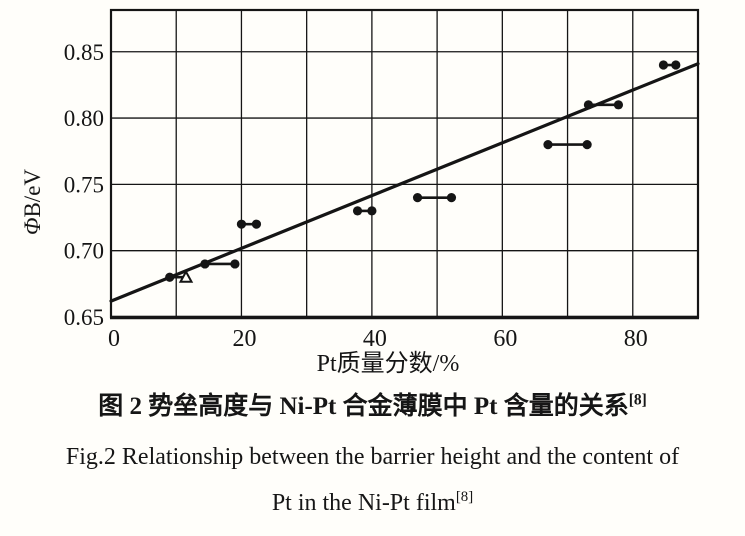  I want to click on caption-chinese: 图 2 势垒高度与 Ni-Pt 合金薄膜中 Pt 含量的关系[8], so click(372, 404).